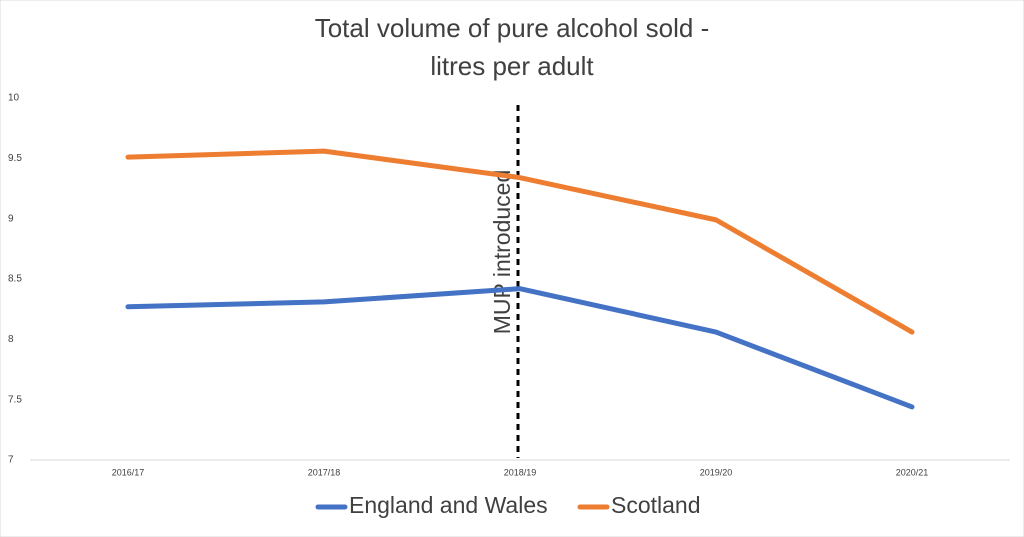 Image resolution: width=1024 pixels, height=537 pixels. Describe the element at coordinates (502, 252) in the screenshot. I see `annotation-text: MUP introduced` at that location.